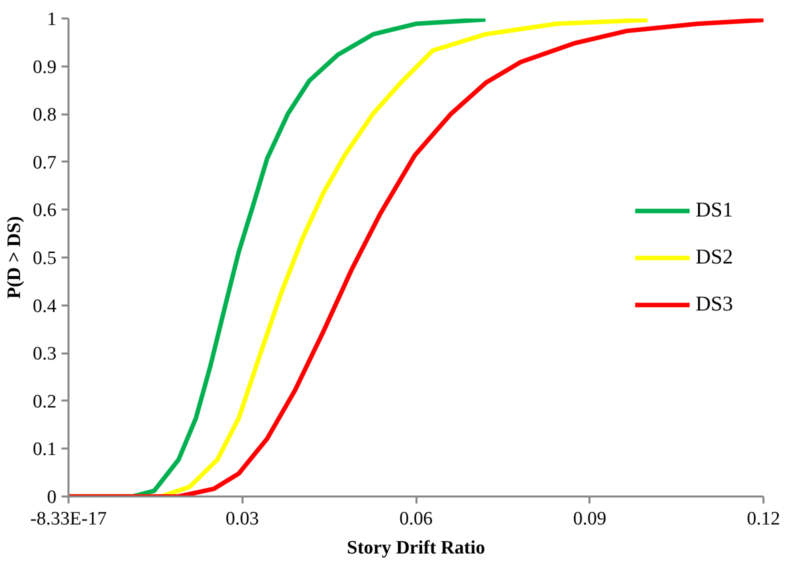  I want to click on y-axis-title: P(D > DS), so click(14, 257).